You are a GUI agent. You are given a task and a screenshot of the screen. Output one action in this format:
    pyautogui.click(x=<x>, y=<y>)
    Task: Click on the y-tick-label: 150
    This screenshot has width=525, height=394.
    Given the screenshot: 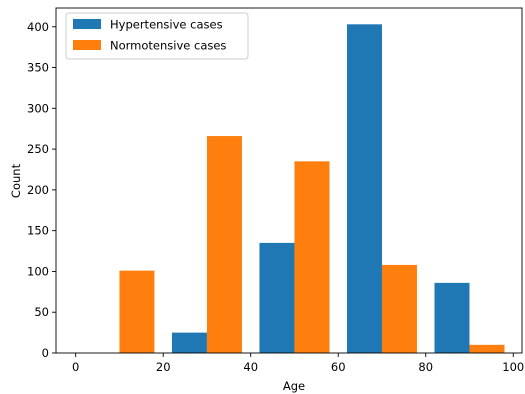 What is the action you would take?
    pyautogui.click(x=38, y=231)
    